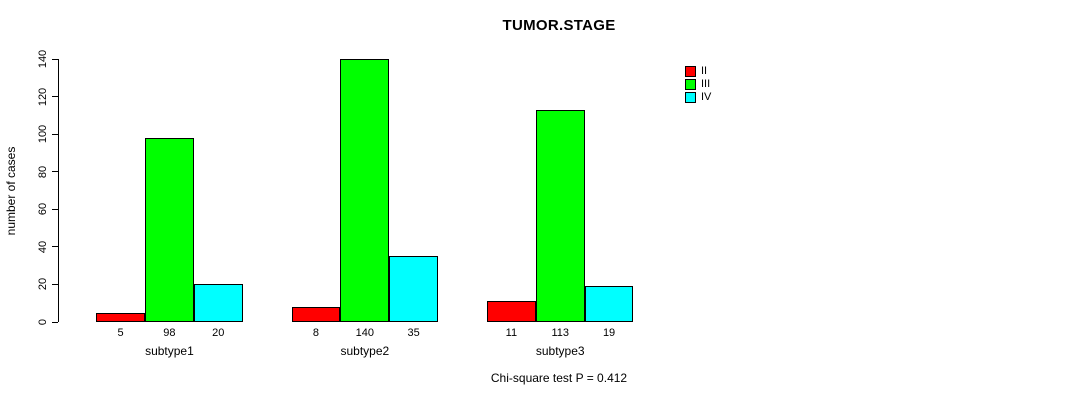 Image resolution: width=1090 pixels, height=400 pixels. What do you see at coordinates (559, 25) in the screenshot?
I see `chart-title: TUMOR.STAGE` at bounding box center [559, 25].